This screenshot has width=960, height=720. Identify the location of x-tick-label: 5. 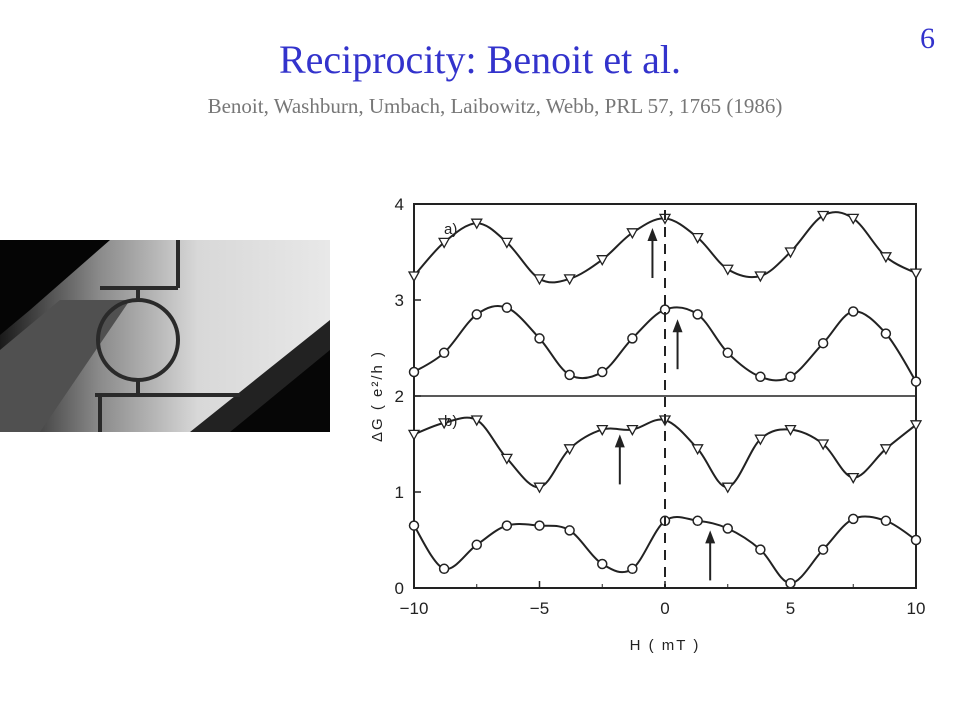
(790, 608).